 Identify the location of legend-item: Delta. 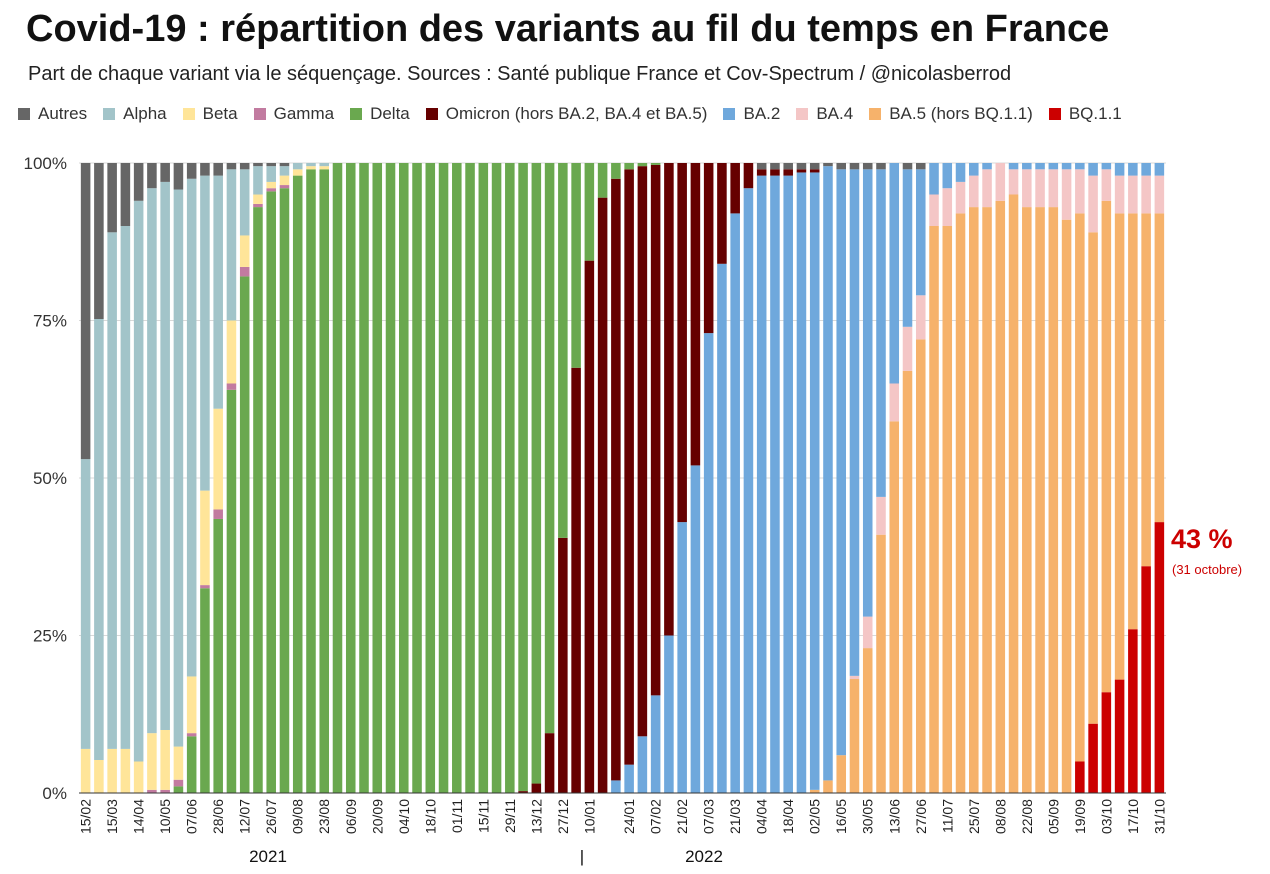
(380, 114).